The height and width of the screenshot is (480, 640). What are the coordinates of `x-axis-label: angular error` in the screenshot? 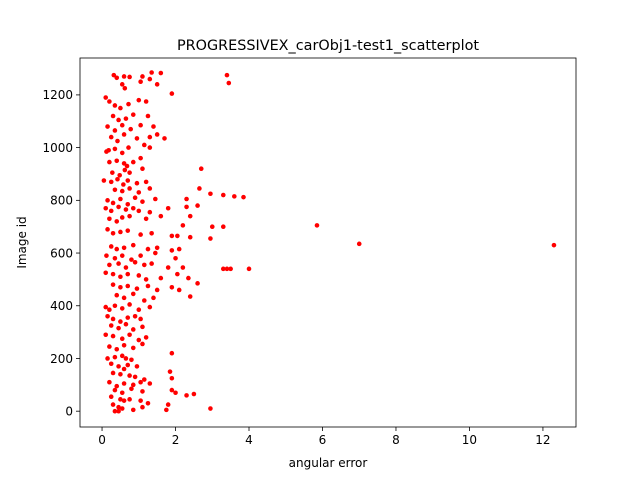 It's located at (328, 463).